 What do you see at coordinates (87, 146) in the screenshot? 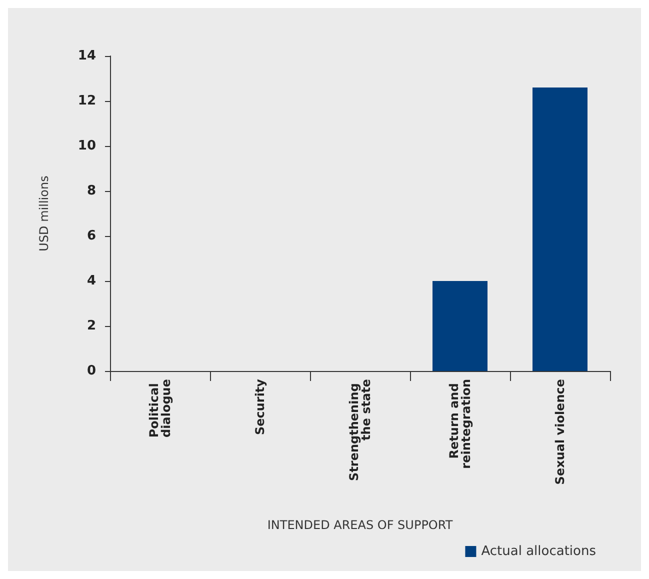
I see `y-tick-label: 10` at bounding box center [87, 146].